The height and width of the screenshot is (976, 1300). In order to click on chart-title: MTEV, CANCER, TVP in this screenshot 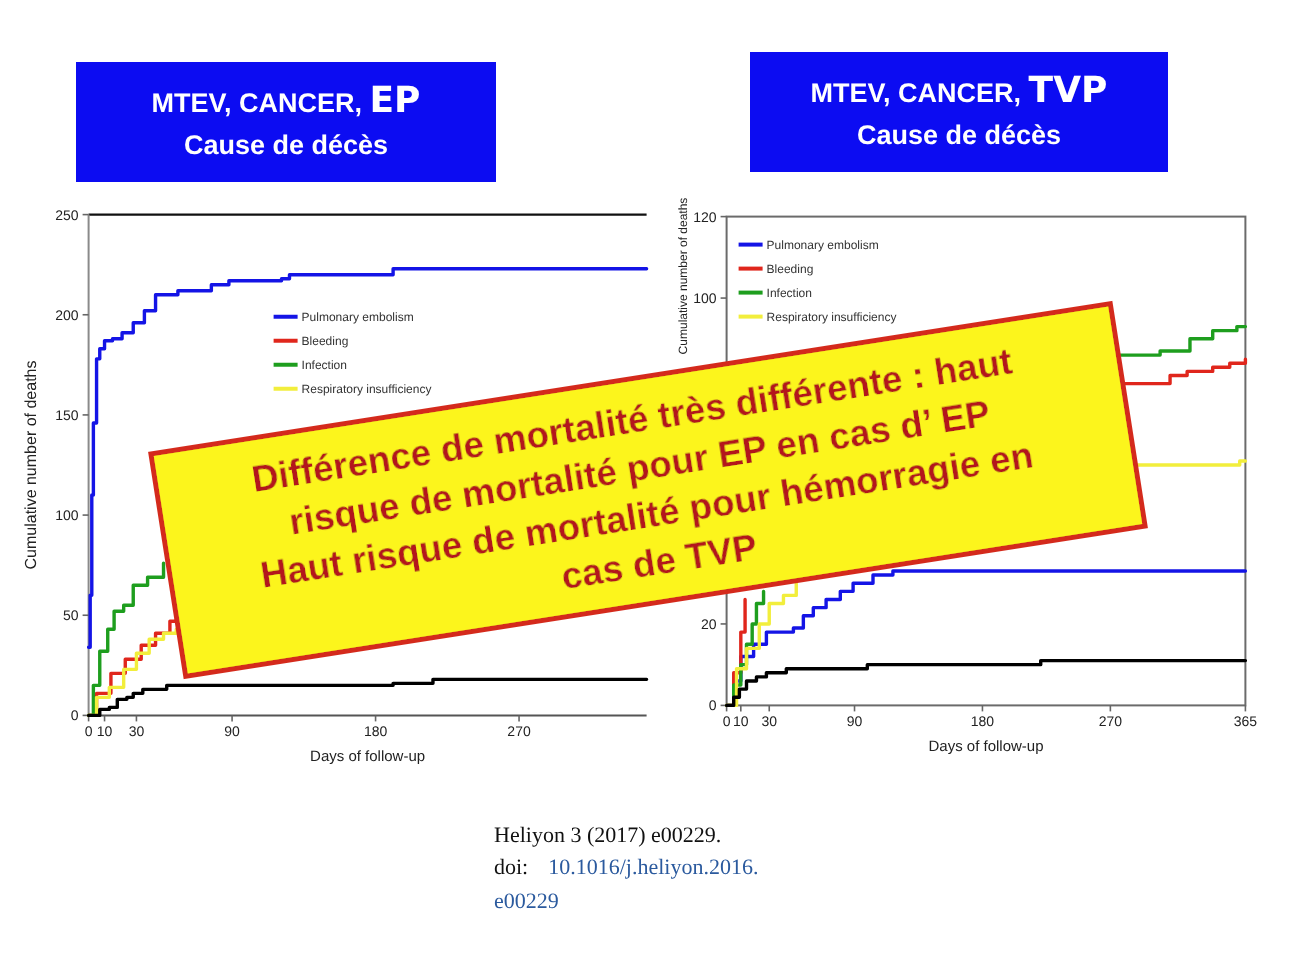, I will do `click(959, 91)`.